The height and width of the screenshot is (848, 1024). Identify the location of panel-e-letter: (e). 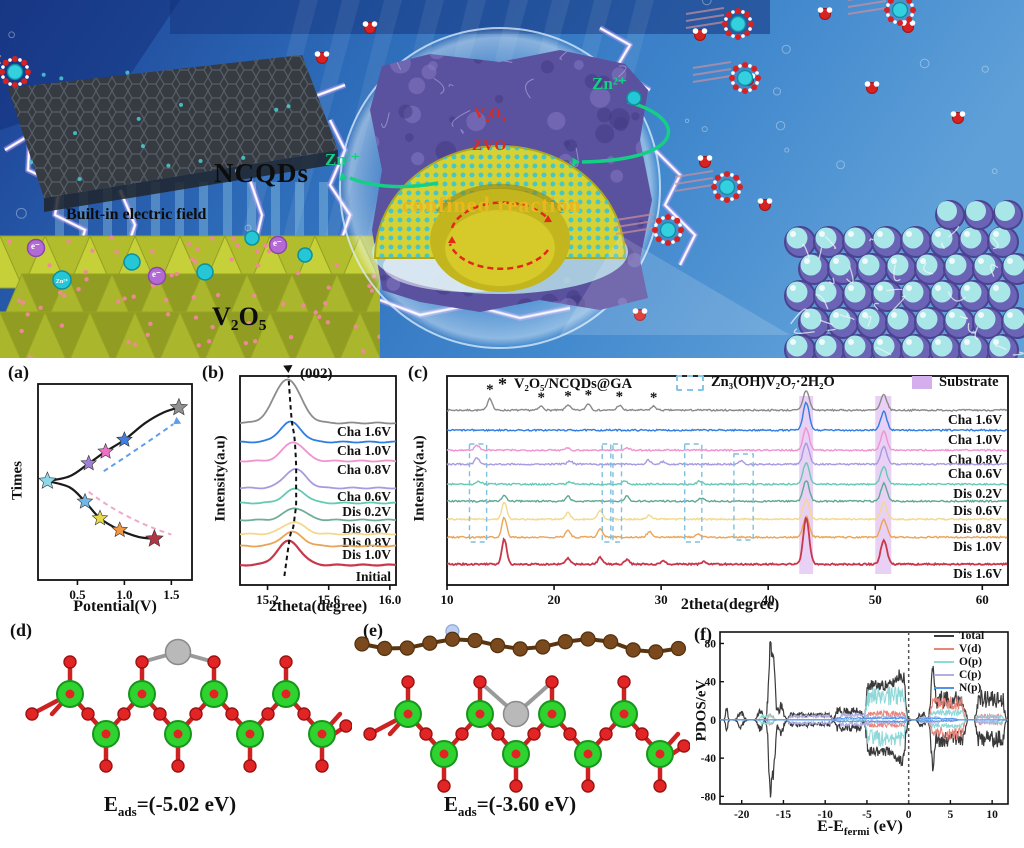
(373, 630).